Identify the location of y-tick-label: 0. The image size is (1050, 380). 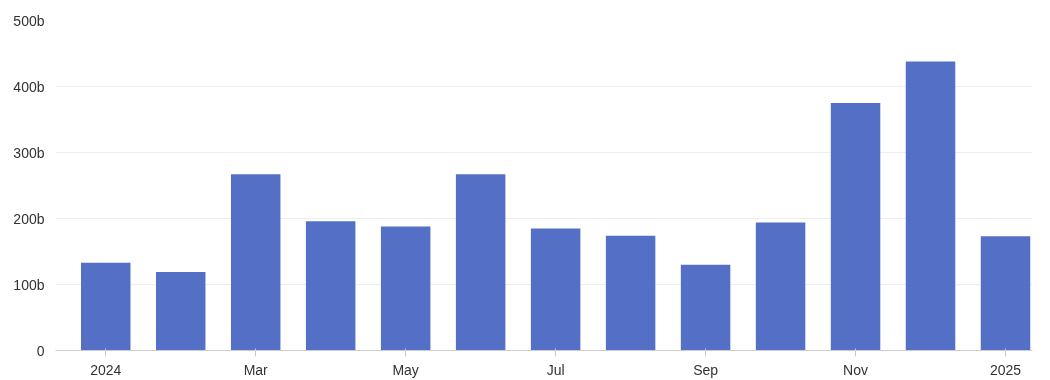
(40, 350).